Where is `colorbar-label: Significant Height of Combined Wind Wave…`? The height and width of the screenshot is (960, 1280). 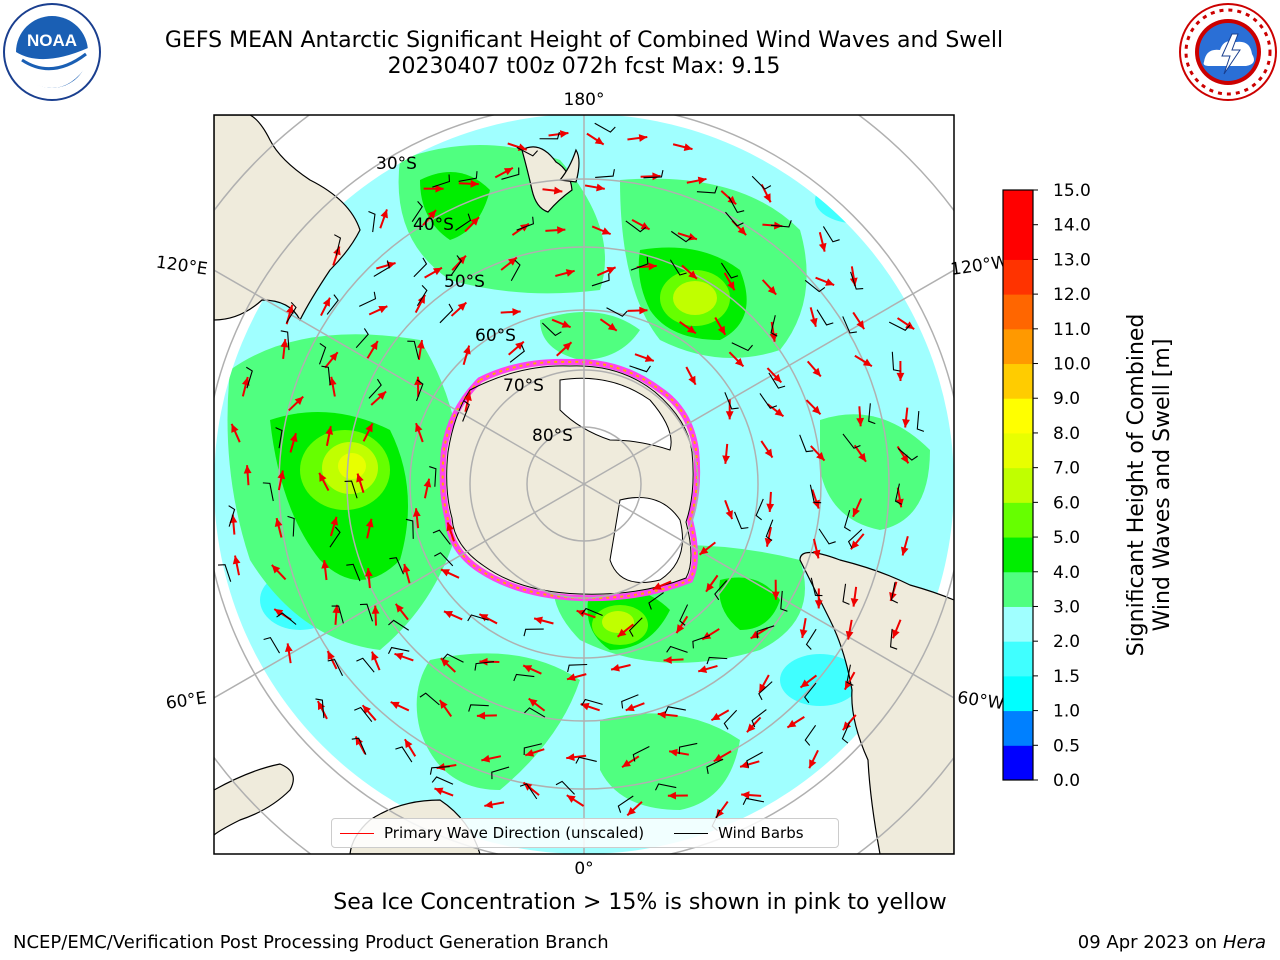
colorbar-label: Significant Height of Combined Wind Wave… is located at coordinates (1150, 485).